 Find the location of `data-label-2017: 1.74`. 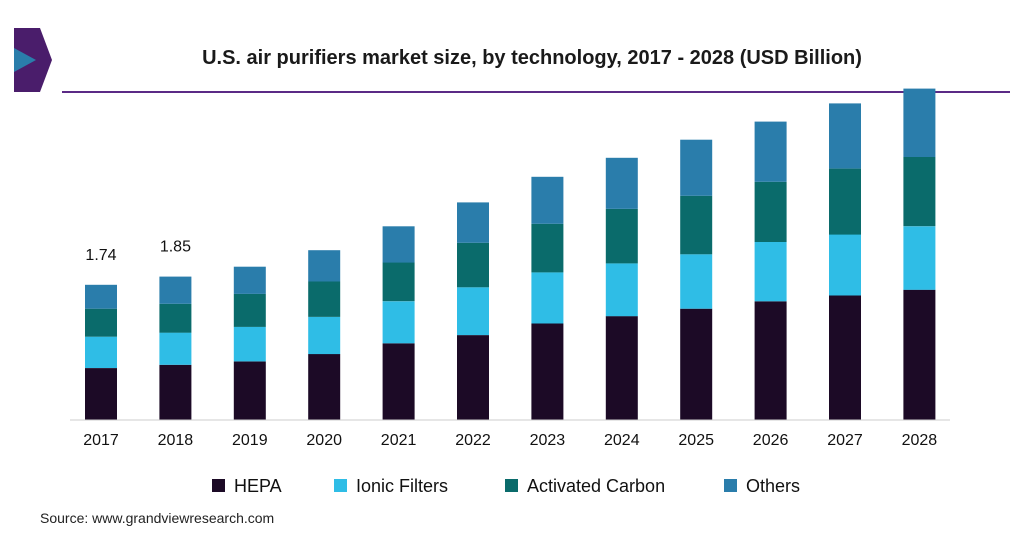

data-label-2017: 1.74 is located at coordinates (100, 255).